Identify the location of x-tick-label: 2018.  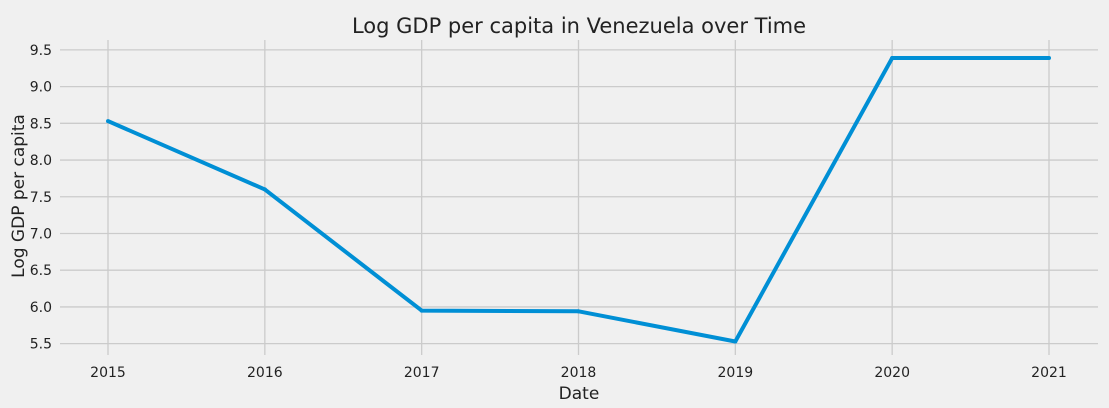
(579, 373).